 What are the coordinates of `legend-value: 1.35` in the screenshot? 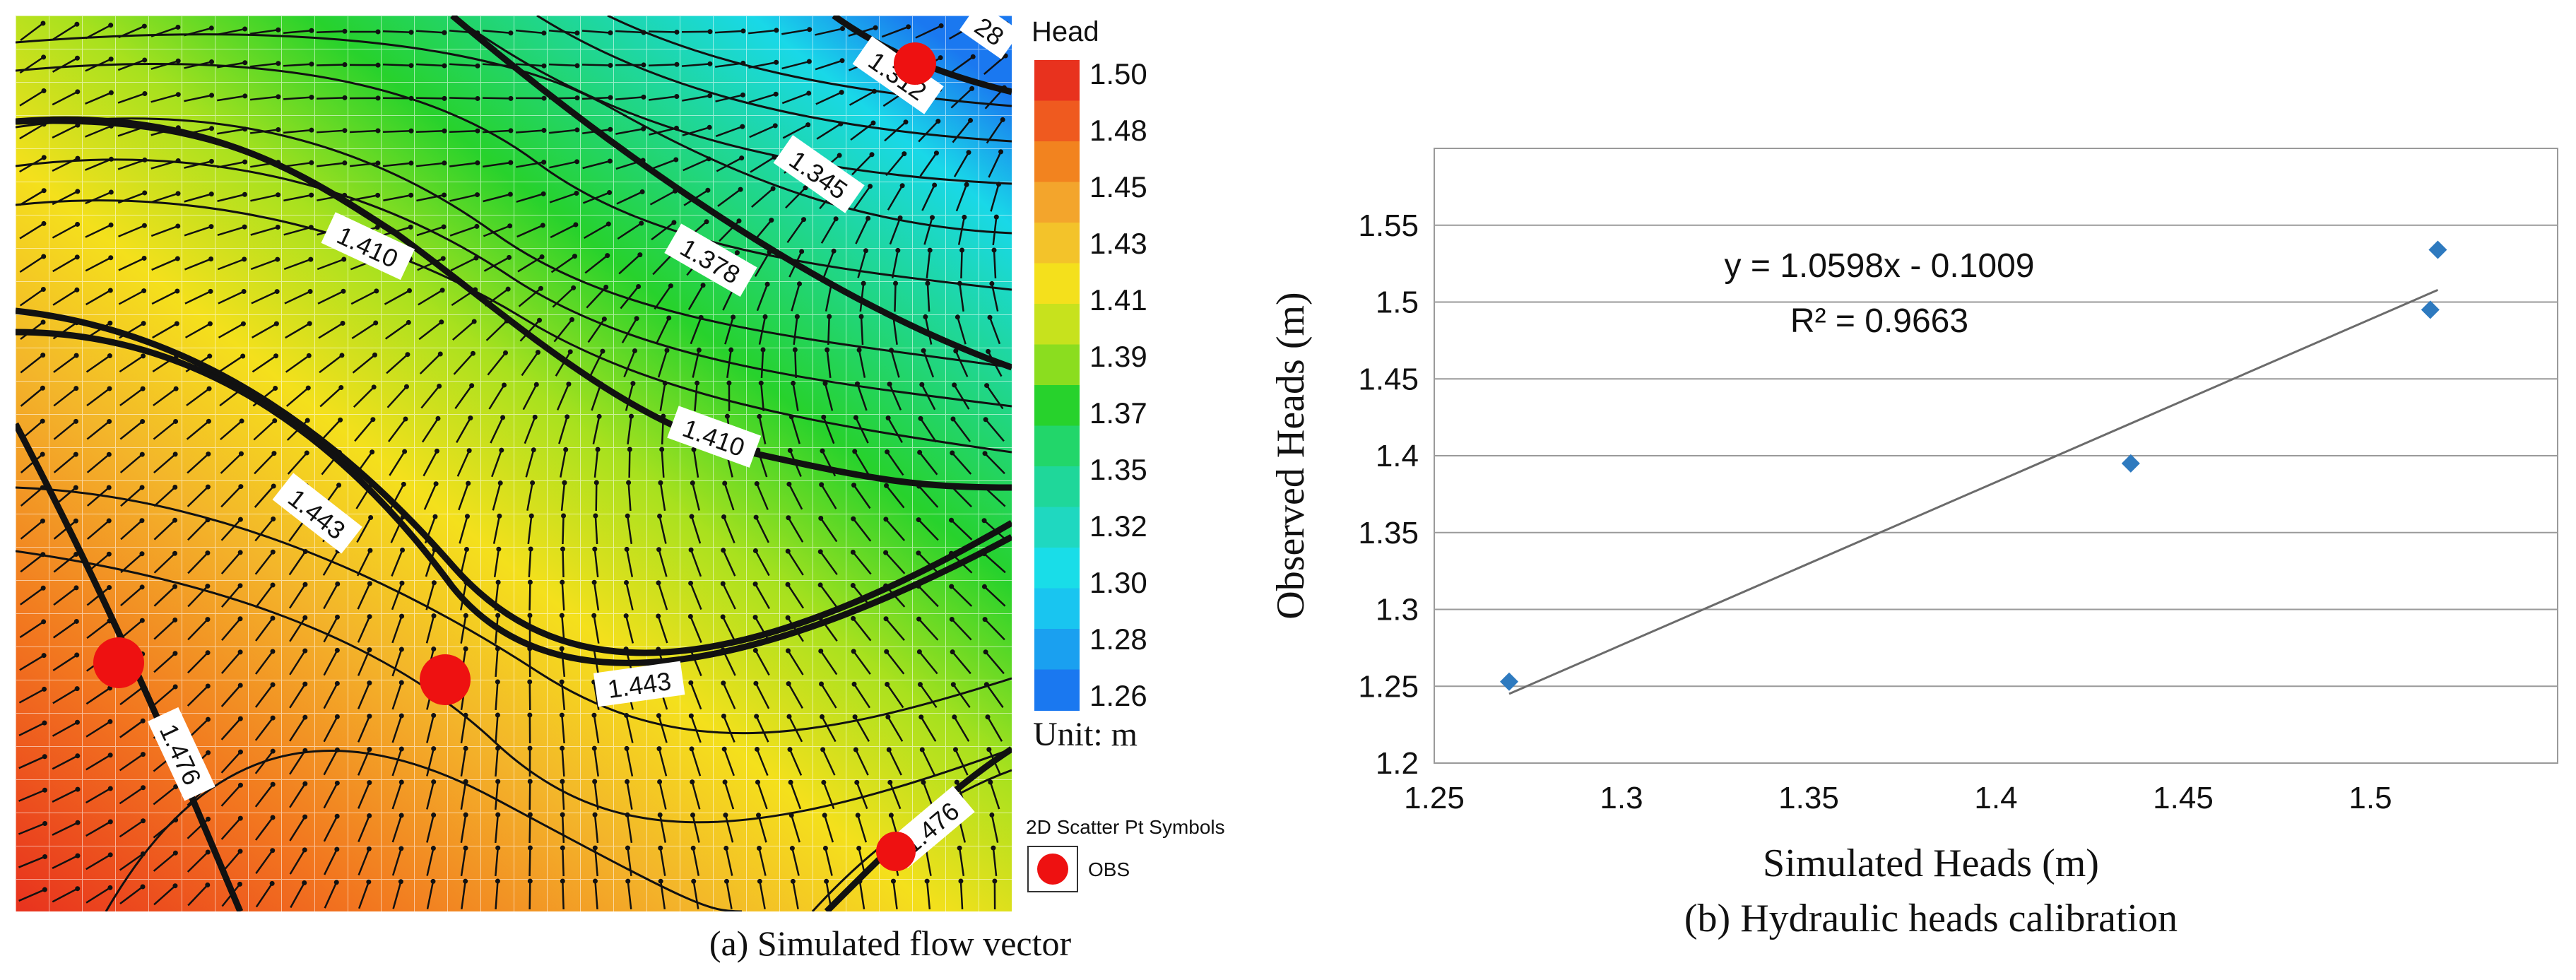 It's located at (1118, 469).